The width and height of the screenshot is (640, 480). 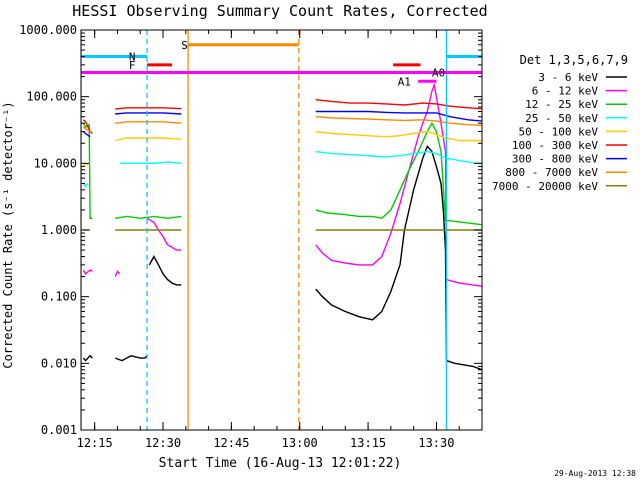 What do you see at coordinates (59, 430) in the screenshot?
I see `y-tick-label: 0.001` at bounding box center [59, 430].